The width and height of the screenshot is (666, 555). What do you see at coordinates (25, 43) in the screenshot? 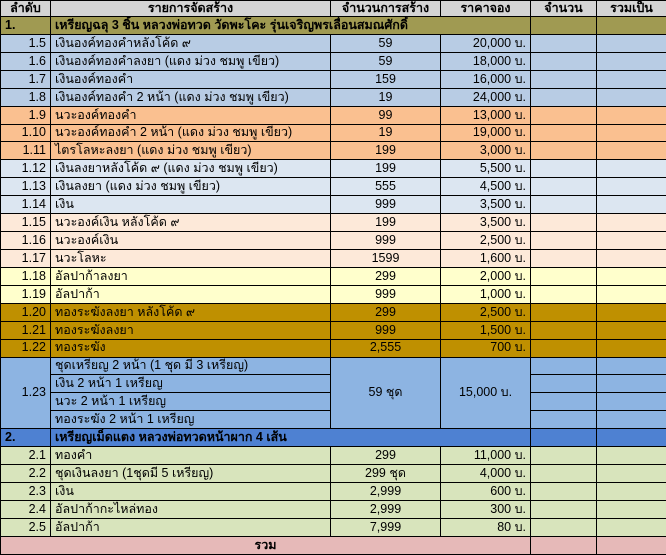
I see `order-cell: 1.5` at bounding box center [25, 43].